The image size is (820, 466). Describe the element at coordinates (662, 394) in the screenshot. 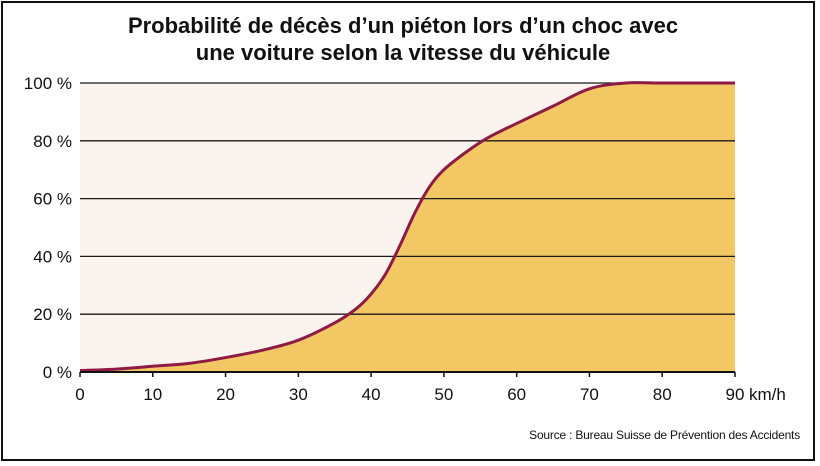

I see `x-tick-label: 80` at that location.